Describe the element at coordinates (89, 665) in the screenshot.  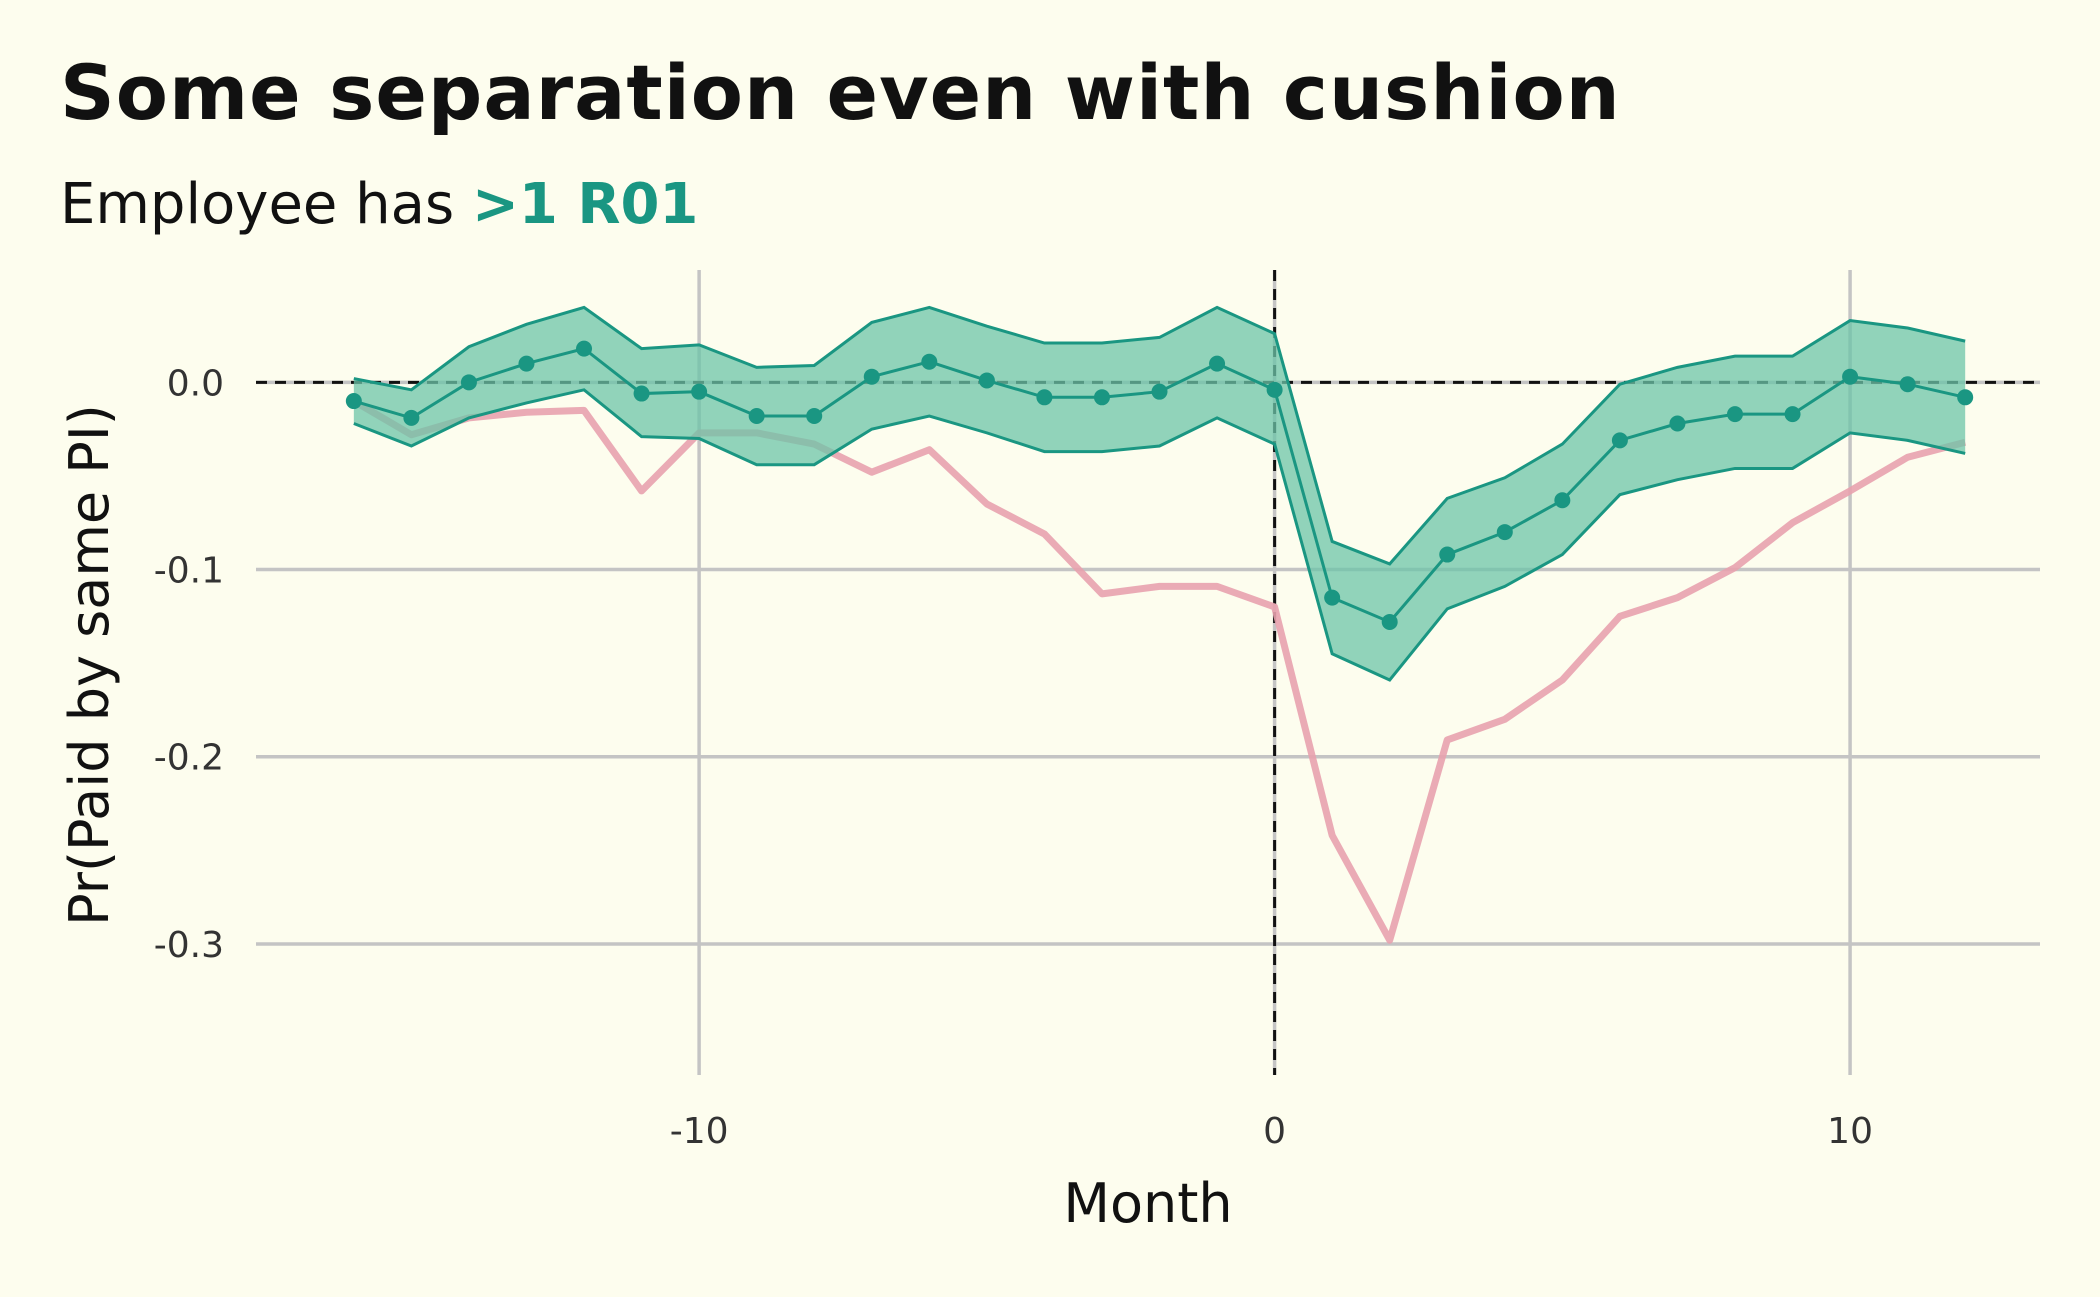
I see `y-axis-title: Pr(Paid by same PI)` at that location.